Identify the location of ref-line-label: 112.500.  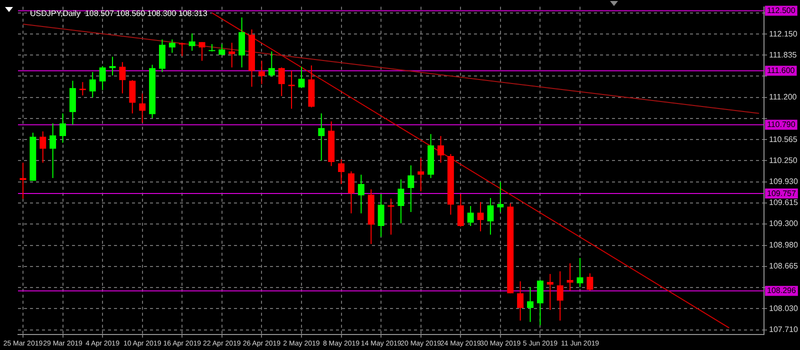
(781, 10).